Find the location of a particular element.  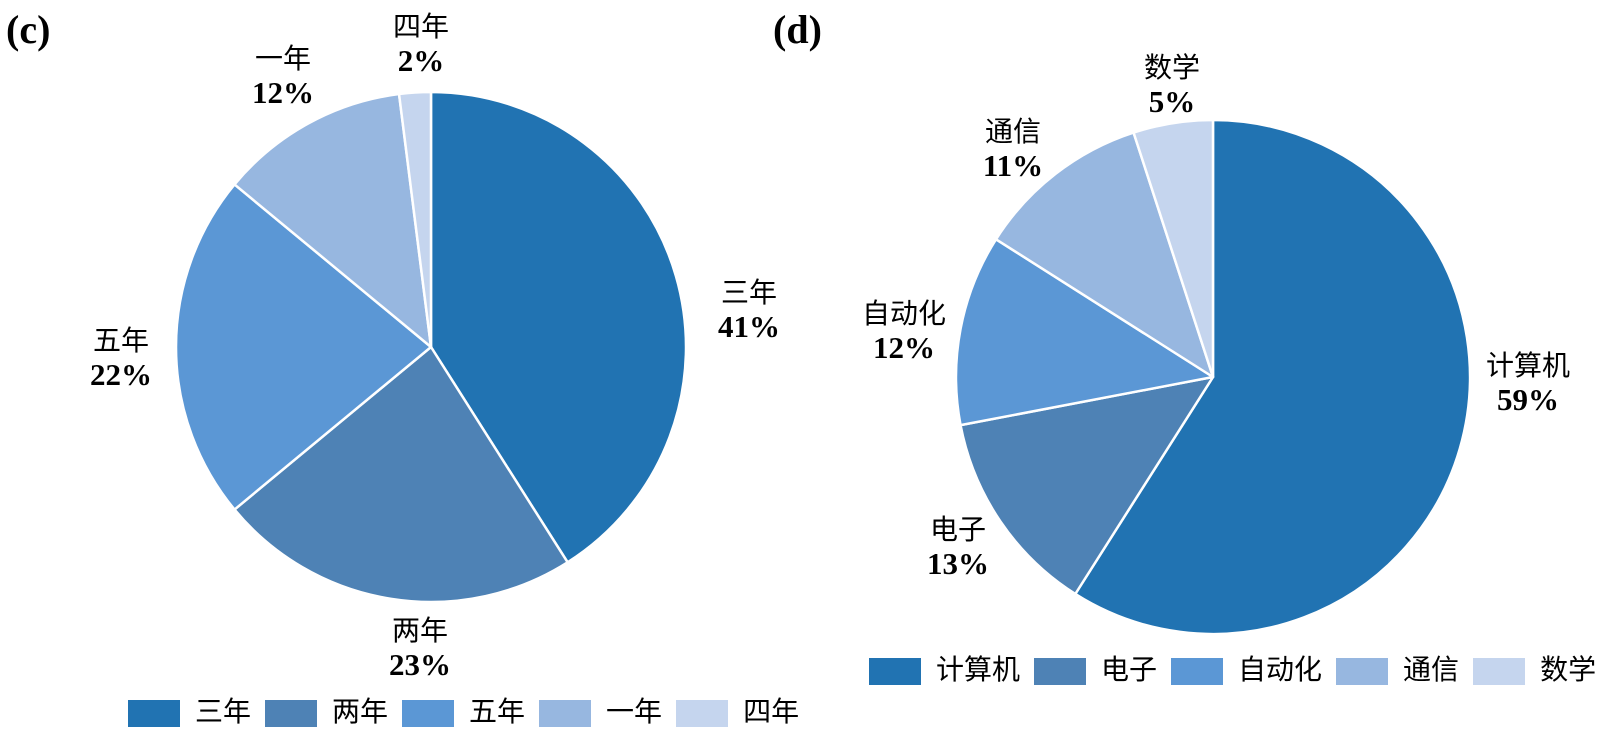

legend-item: 计算机 is located at coordinates (945, 671).